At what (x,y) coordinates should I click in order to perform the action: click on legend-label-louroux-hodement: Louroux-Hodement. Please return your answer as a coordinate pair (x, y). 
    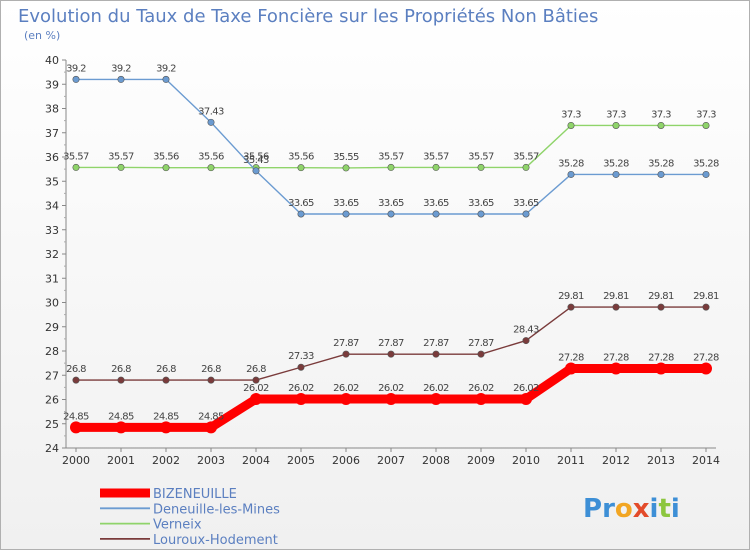
    Looking at the image, I should click on (215, 540).